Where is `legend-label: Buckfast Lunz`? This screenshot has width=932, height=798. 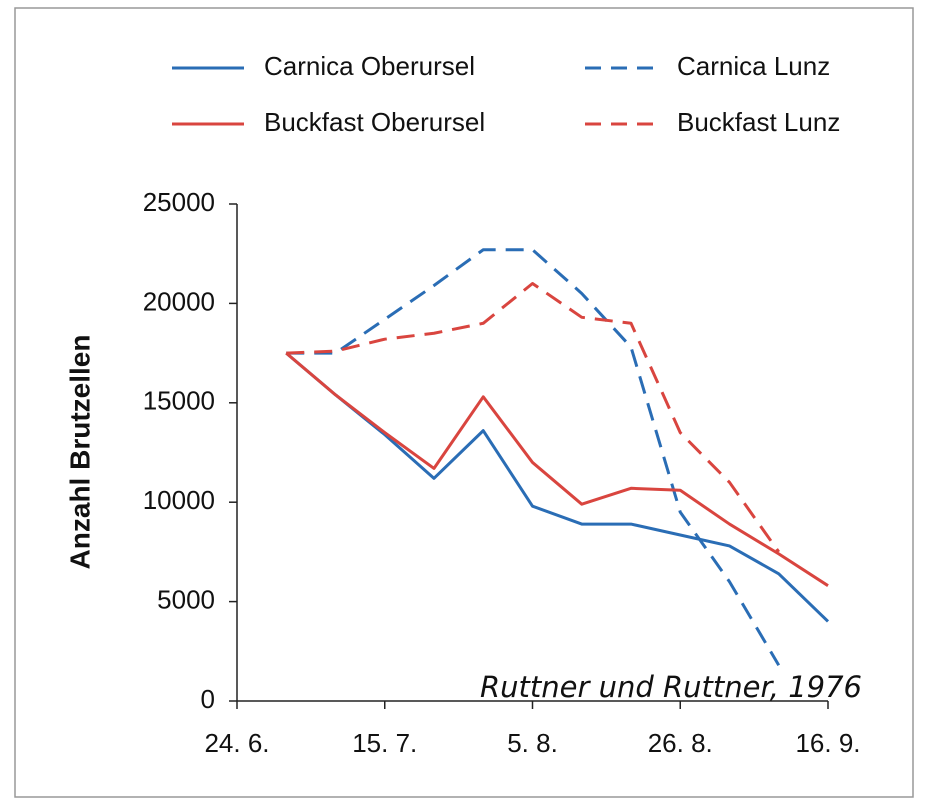
legend-label: Buckfast Lunz is located at coordinates (758, 122).